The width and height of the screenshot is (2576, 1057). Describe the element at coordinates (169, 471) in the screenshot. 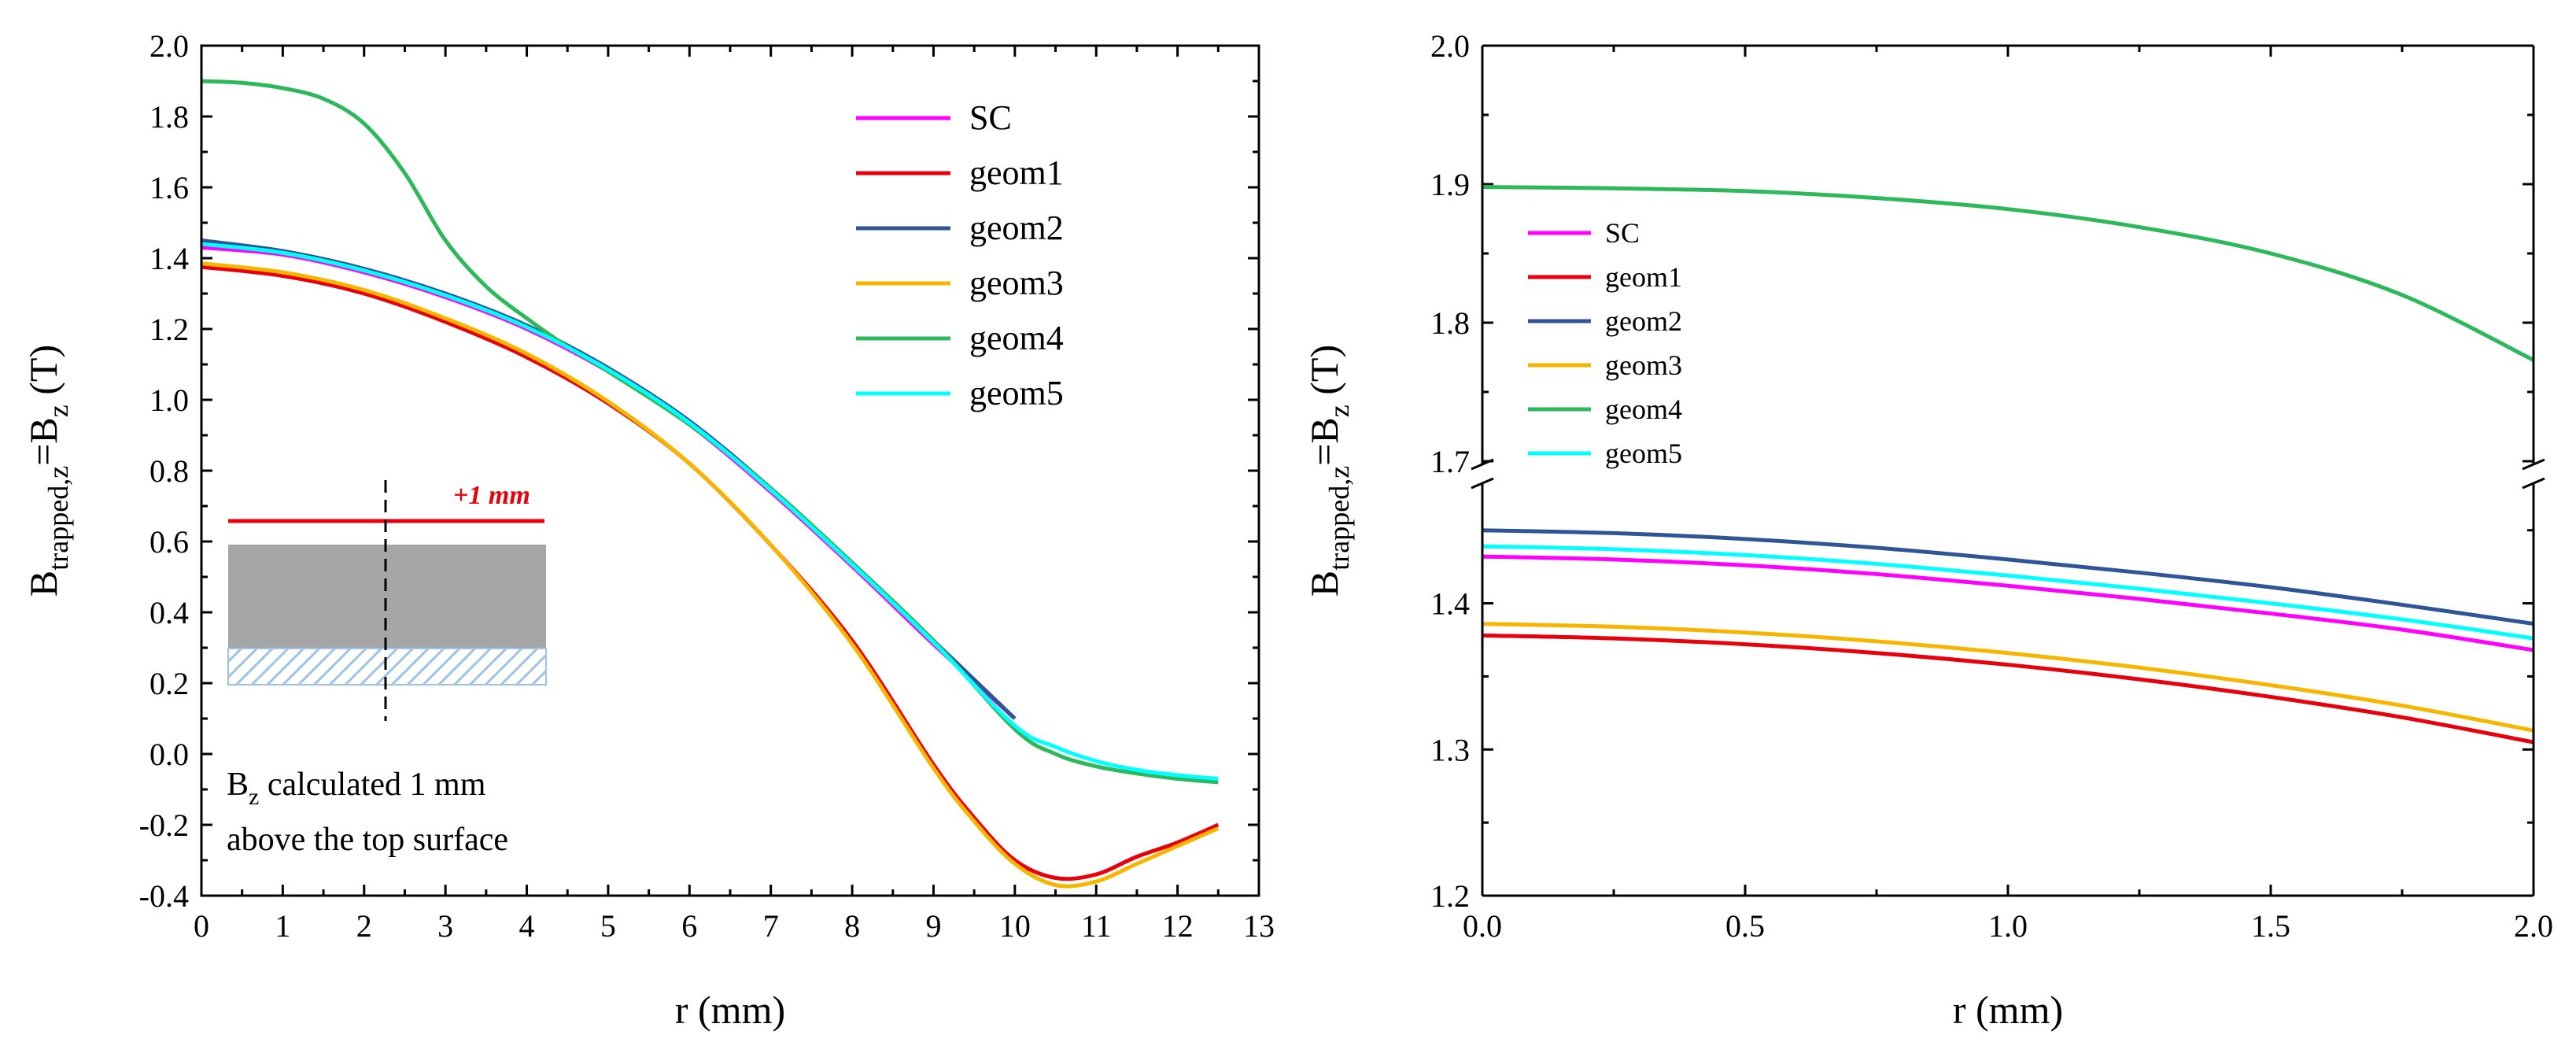

I see `y-tick-label: 0.8` at that location.